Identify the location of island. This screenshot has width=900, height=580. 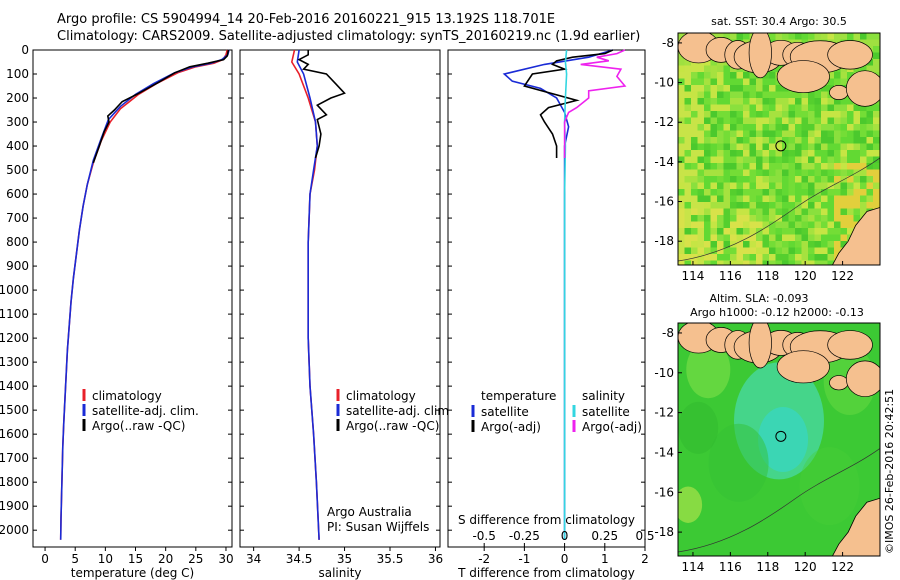
(862, 88).